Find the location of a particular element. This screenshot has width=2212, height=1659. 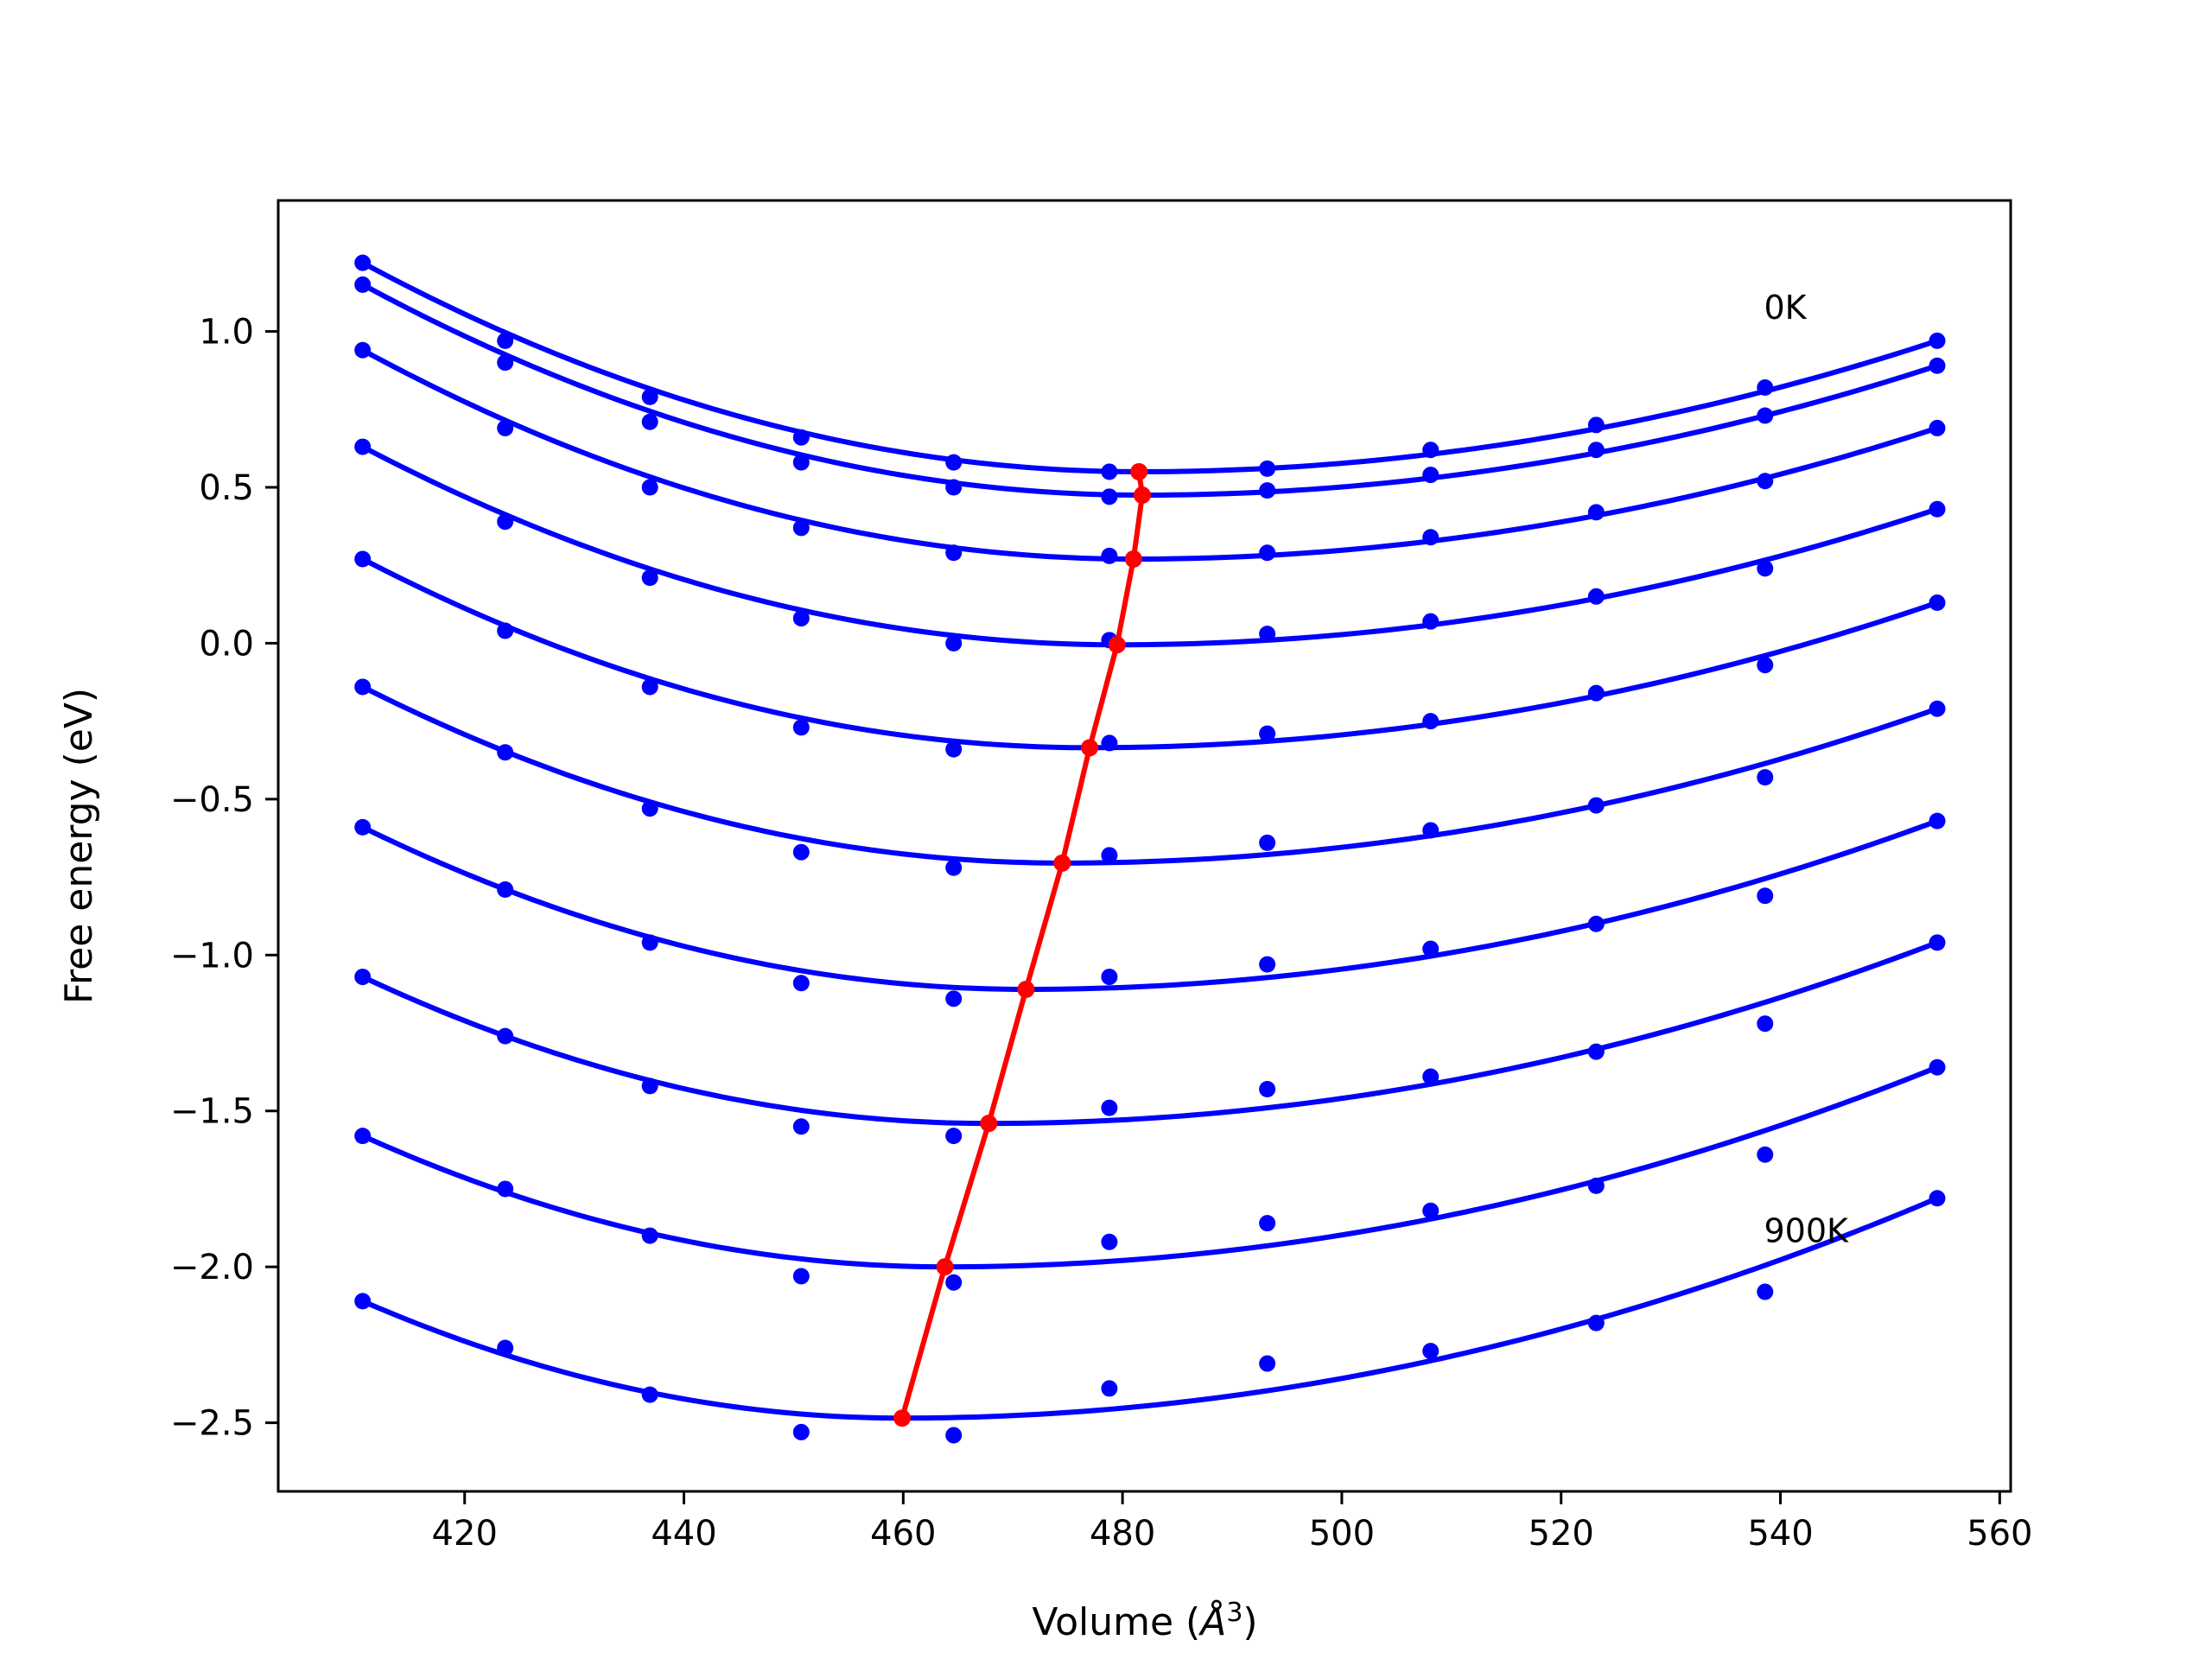

y-tick-label: −1.5 is located at coordinates (212, 1112).